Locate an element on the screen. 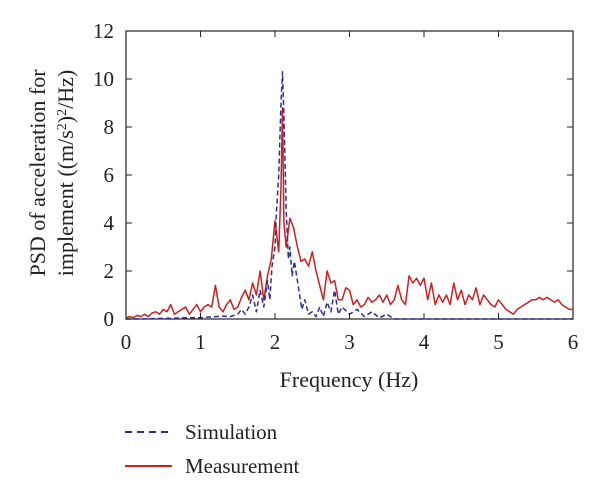 This screenshot has height=497, width=600. x-tick-label: 1 is located at coordinates (200, 342).